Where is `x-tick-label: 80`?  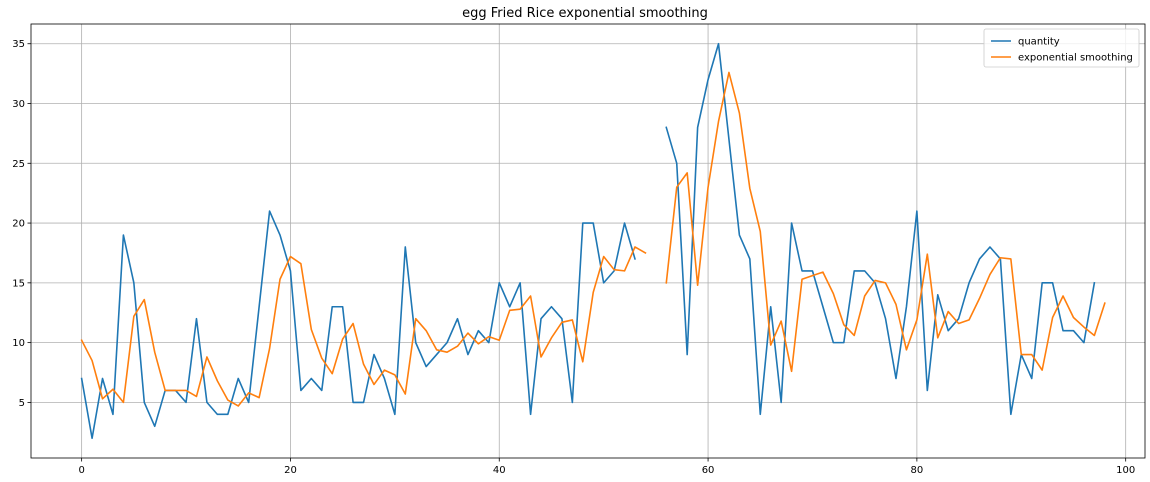
x-tick-label: 80 is located at coordinates (917, 470).